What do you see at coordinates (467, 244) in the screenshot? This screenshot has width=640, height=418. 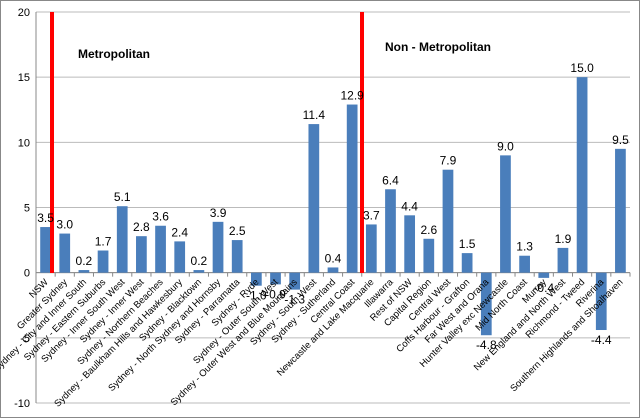 I see `value-label: 1.5` at bounding box center [467, 244].